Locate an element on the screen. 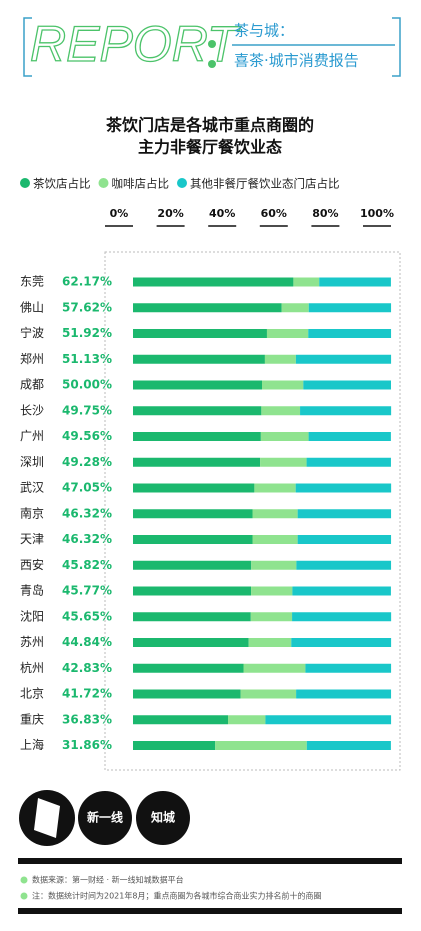  category-label: 苏州 is located at coordinates (32, 642).